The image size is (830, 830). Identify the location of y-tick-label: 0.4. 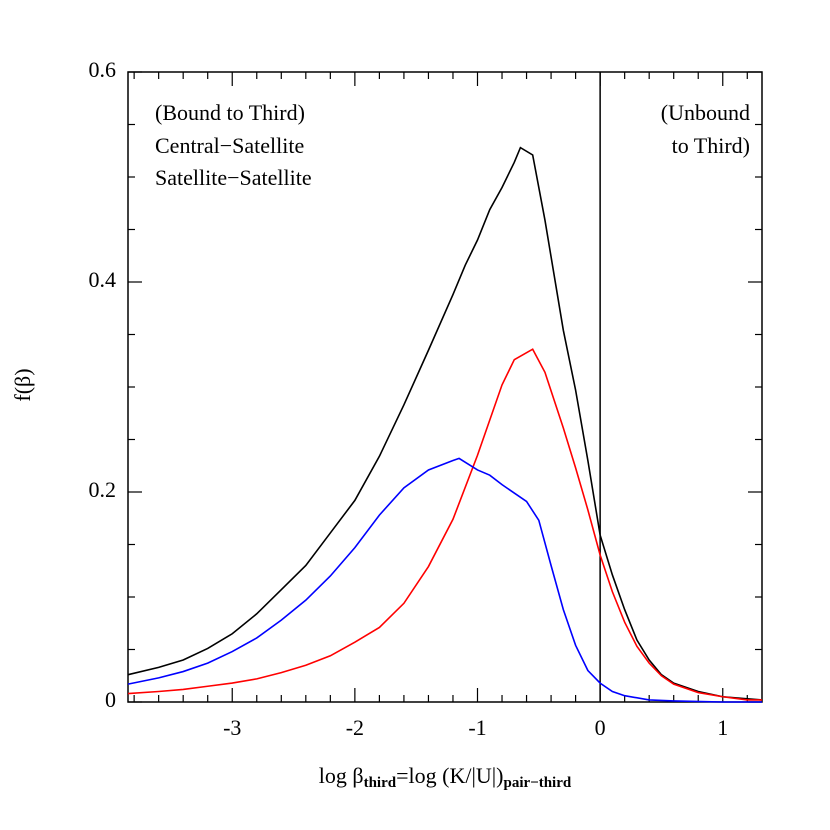
(103, 279).